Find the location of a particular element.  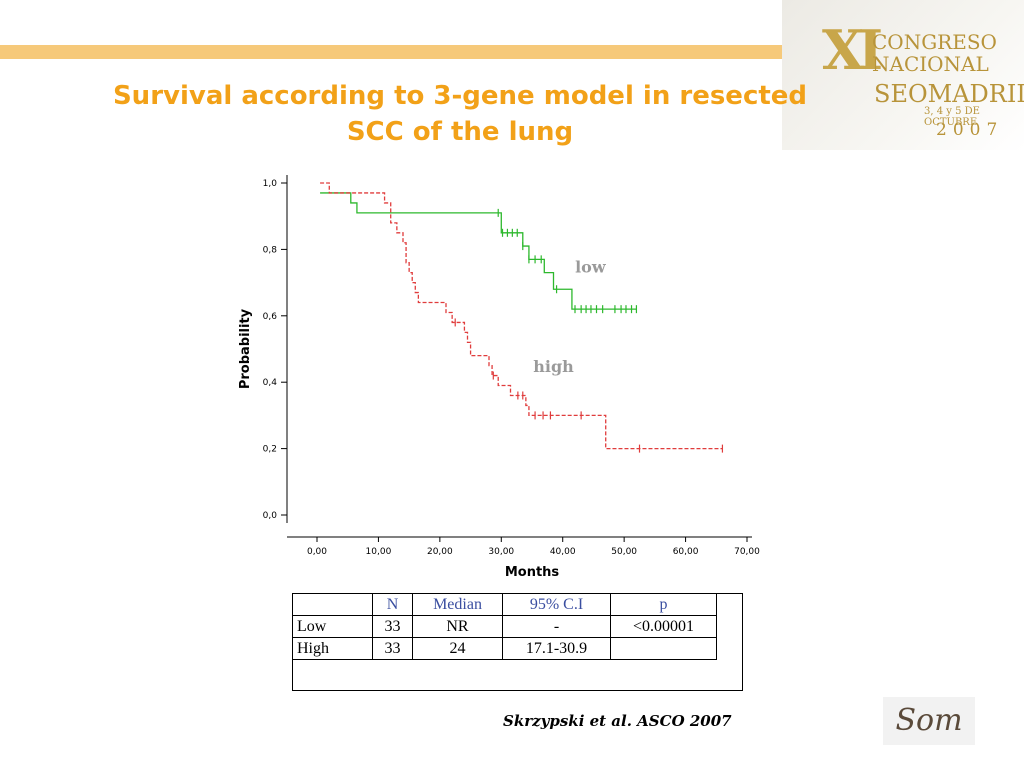

y-axis-title: Probability is located at coordinates (245, 348).